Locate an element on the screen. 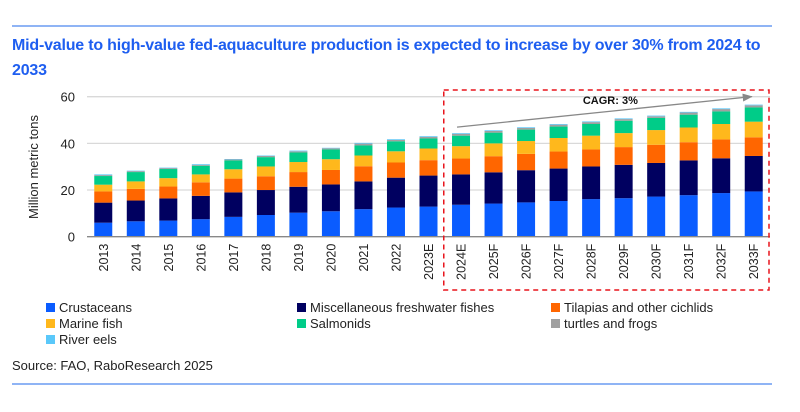 Image resolution: width=800 pixels, height=412 pixels. x-tick-label: 2013 is located at coordinates (104, 258).